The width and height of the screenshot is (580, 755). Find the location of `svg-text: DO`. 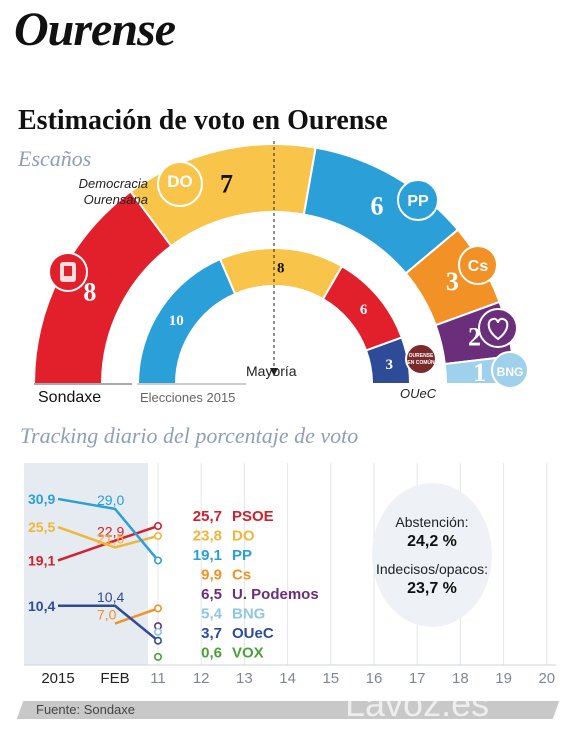

svg-text: DO is located at coordinates (180, 181).